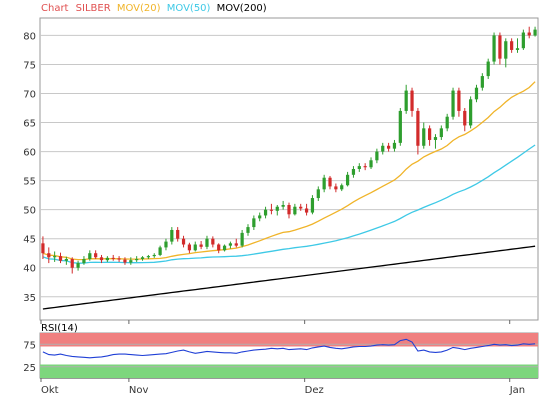 This screenshot has width=540, height=400. Describe the element at coordinates (281, 355) in the screenshot. I see `rsi-panel: 25 75` at that location.